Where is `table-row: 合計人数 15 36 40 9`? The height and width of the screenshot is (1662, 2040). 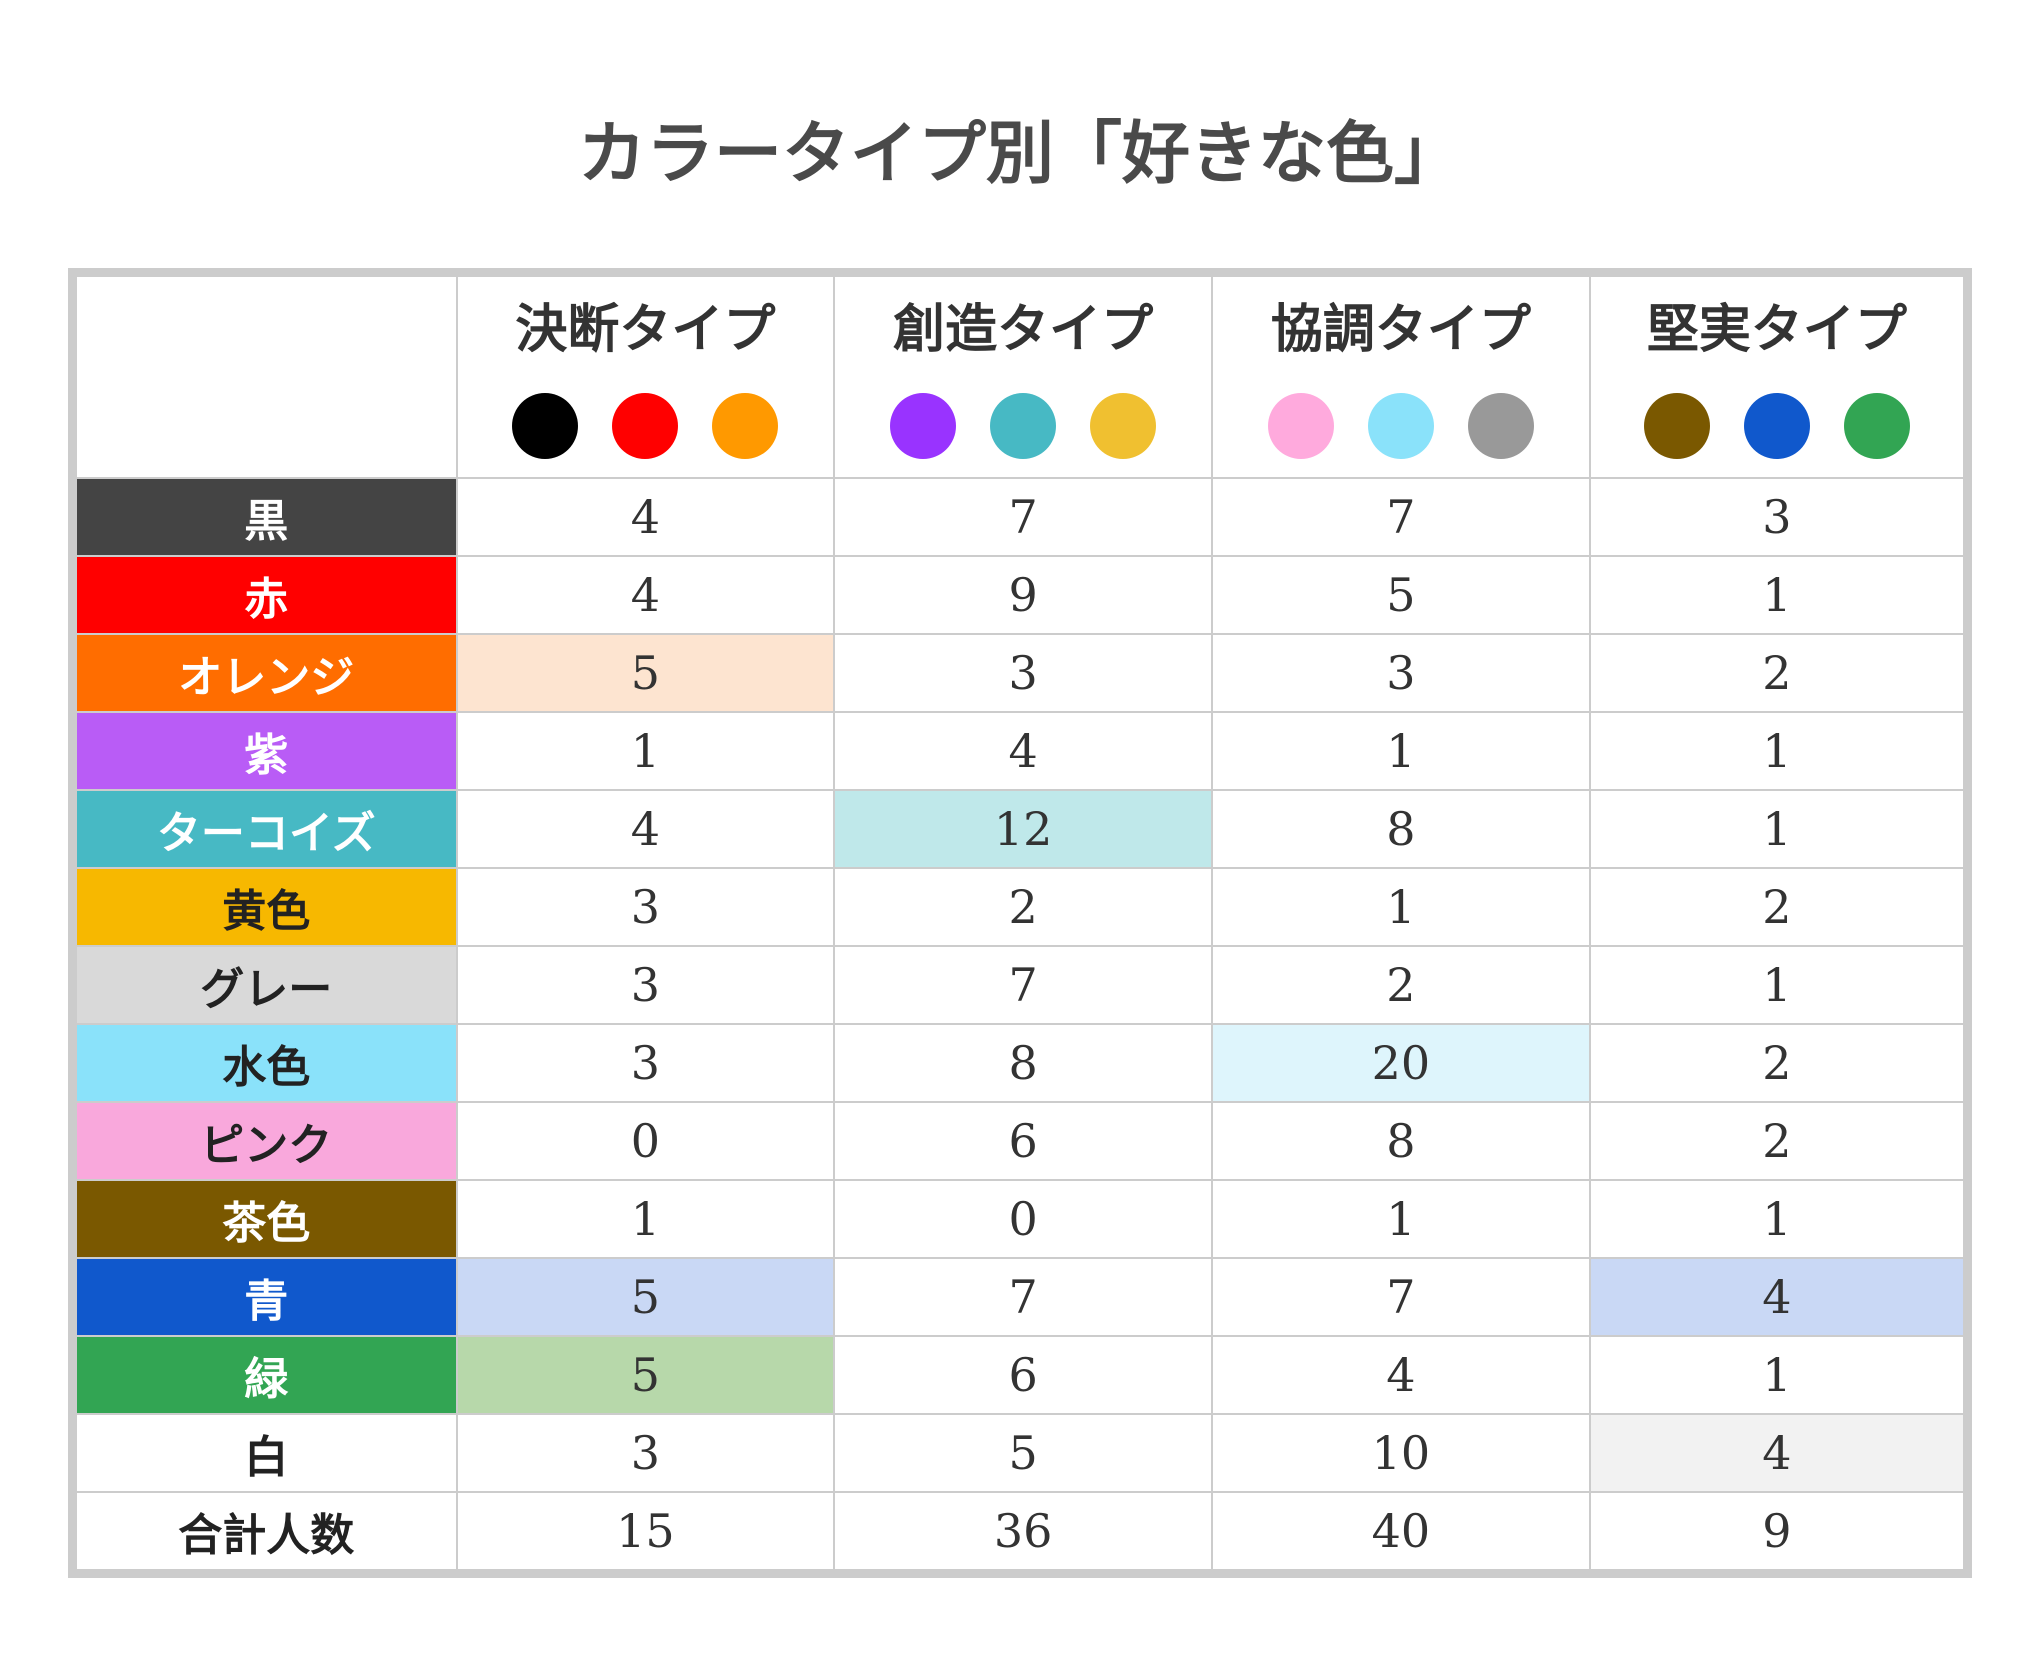
table-row: 合計人数 15 36 40 9 is located at coordinates (1020, 1533).